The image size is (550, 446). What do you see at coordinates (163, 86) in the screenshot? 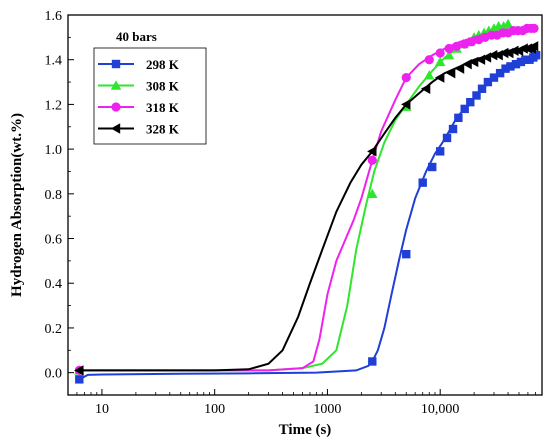
I see `legend-label-308-k: 308 K` at bounding box center [163, 86].